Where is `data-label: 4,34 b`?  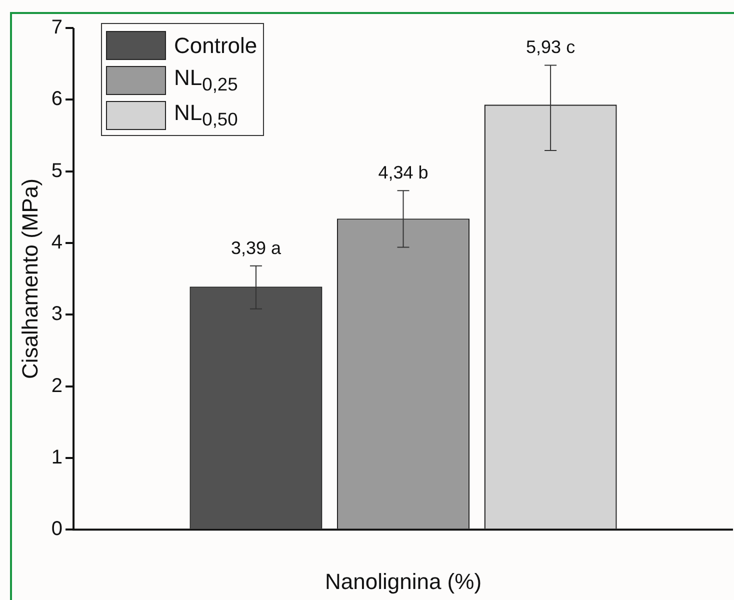 data-label: 4,34 b is located at coordinates (403, 172).